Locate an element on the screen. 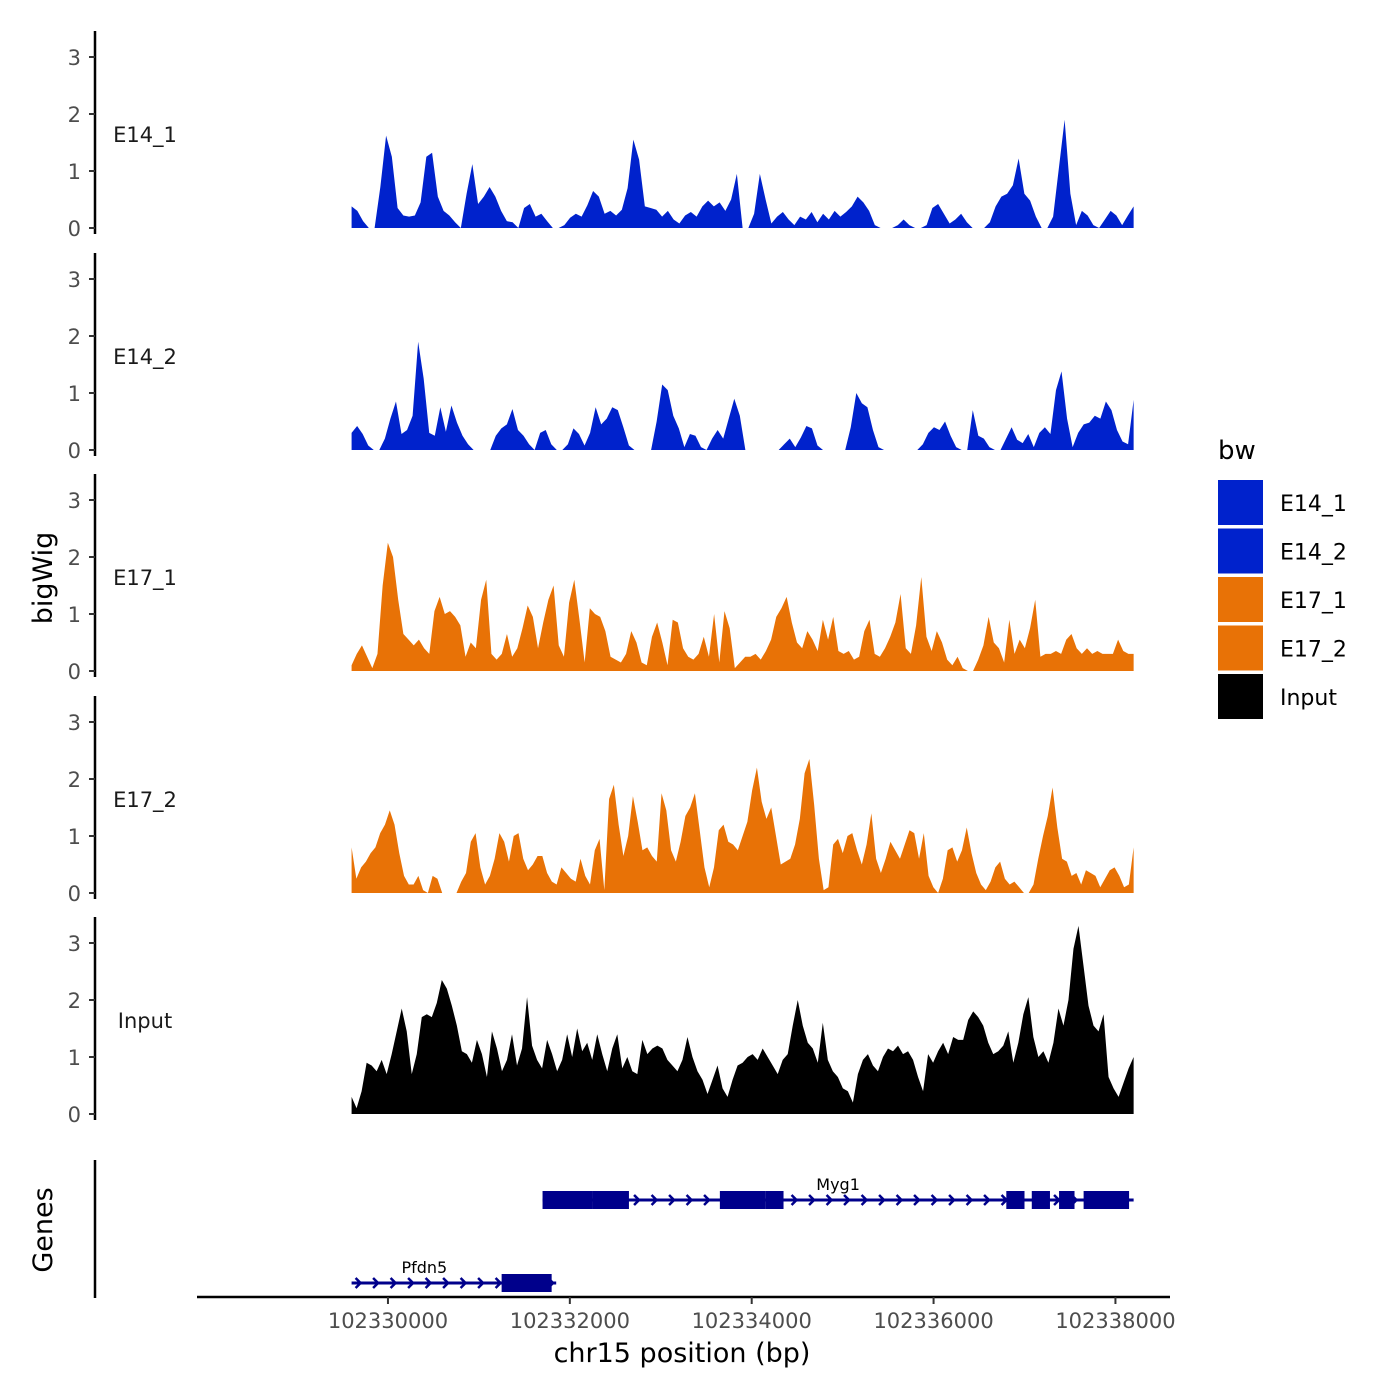 The width and height of the screenshot is (1400, 1400). track-Input: 0 1 2 3 Input is located at coordinates (601, 1022).